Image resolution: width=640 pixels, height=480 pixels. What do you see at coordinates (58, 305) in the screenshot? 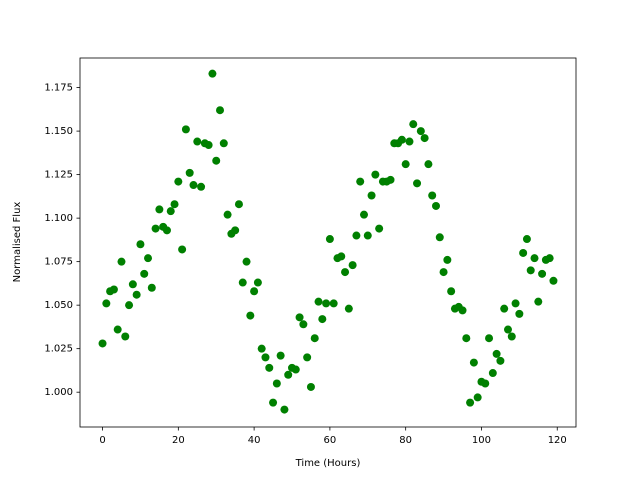
I see `y-tick-label: 1.050` at bounding box center [58, 305].